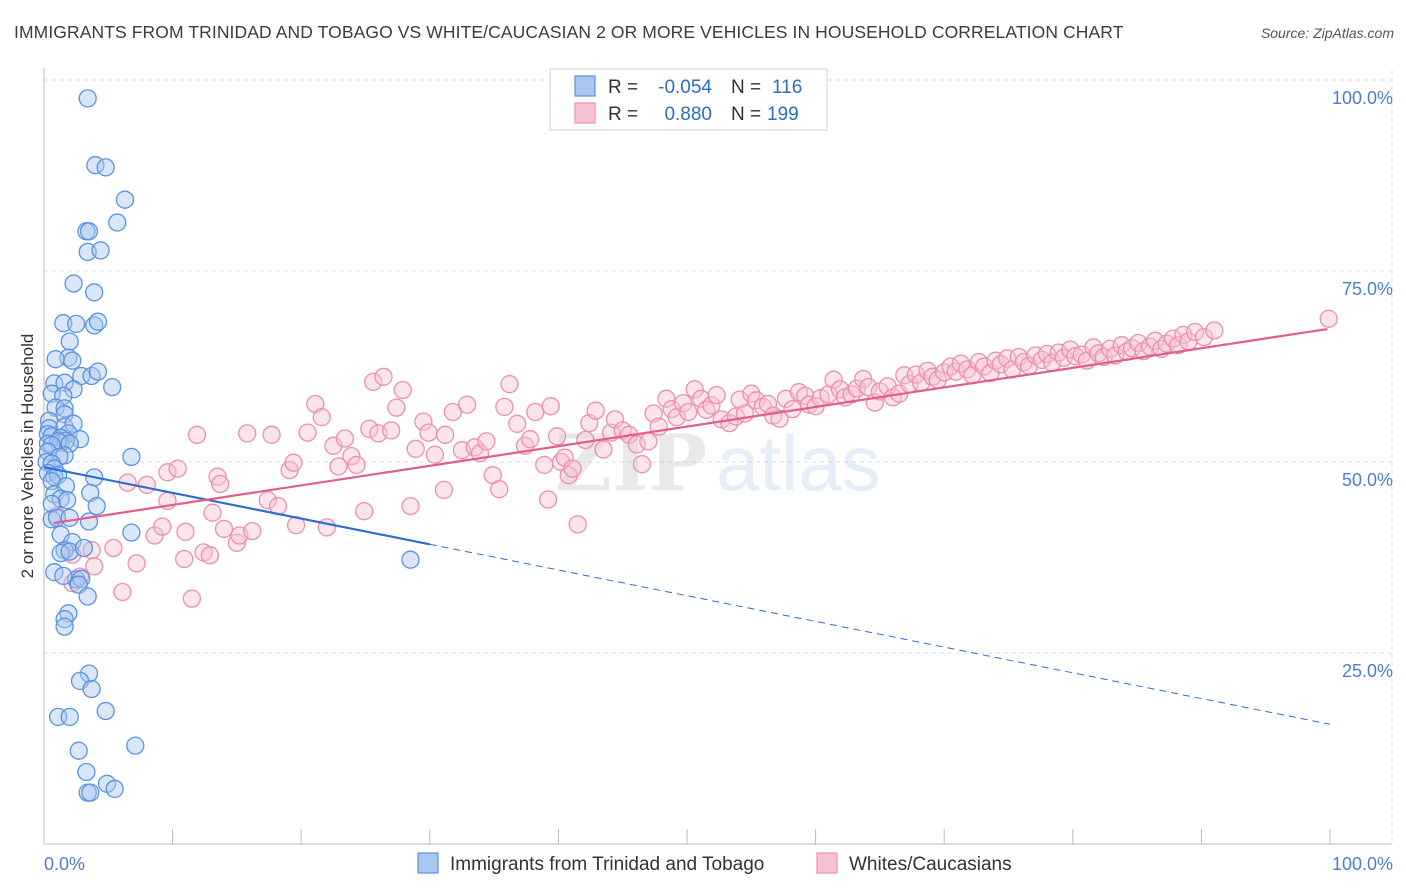 The image size is (1406, 892). I want to click on bottom-legend-swatch-pink, so click(827, 863).